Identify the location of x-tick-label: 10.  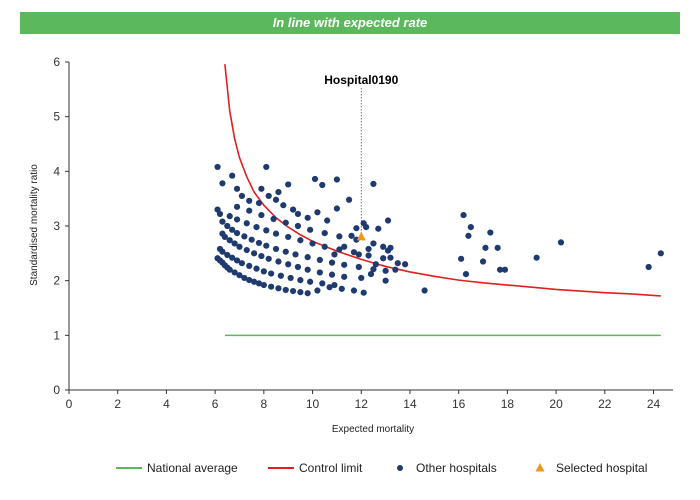
(313, 404).